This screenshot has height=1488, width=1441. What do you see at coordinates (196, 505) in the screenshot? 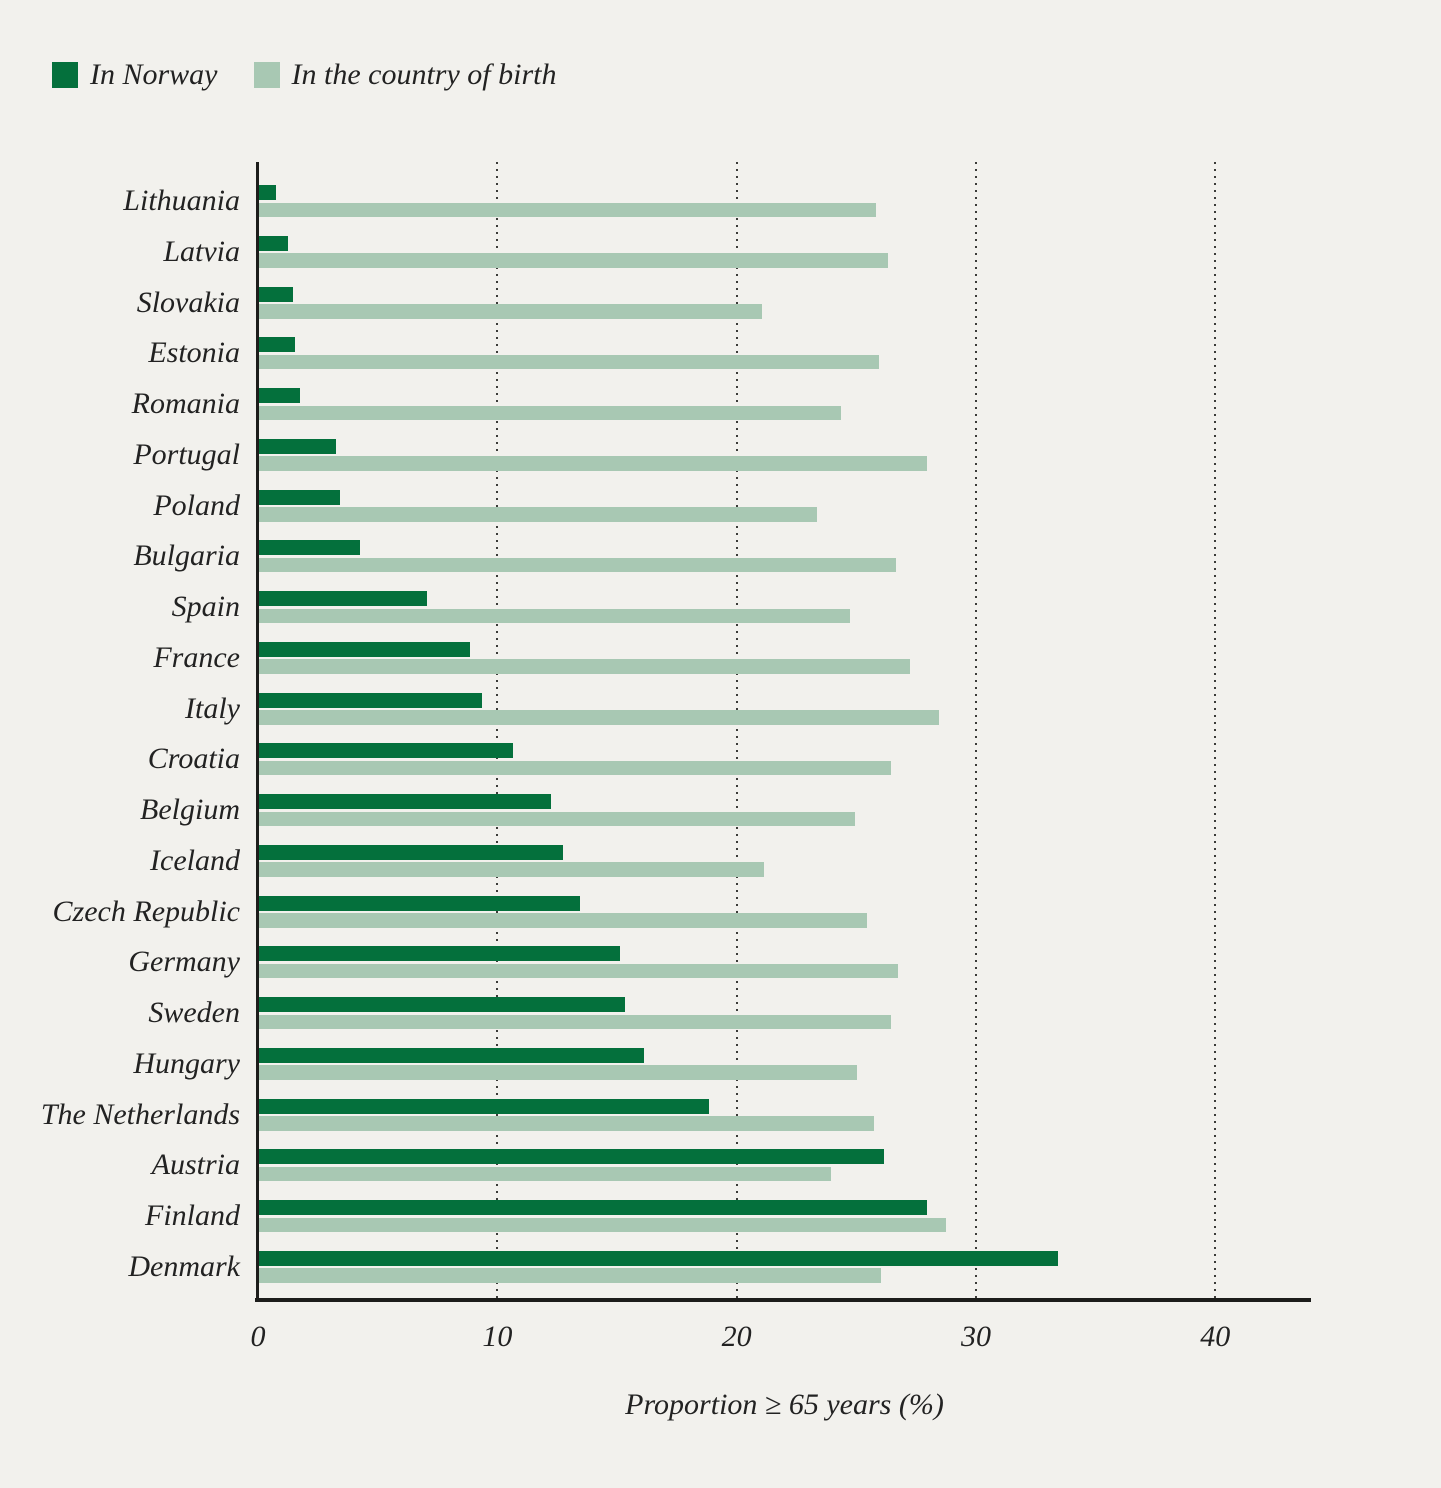
I see `country-label-poland: Poland` at bounding box center [196, 505].